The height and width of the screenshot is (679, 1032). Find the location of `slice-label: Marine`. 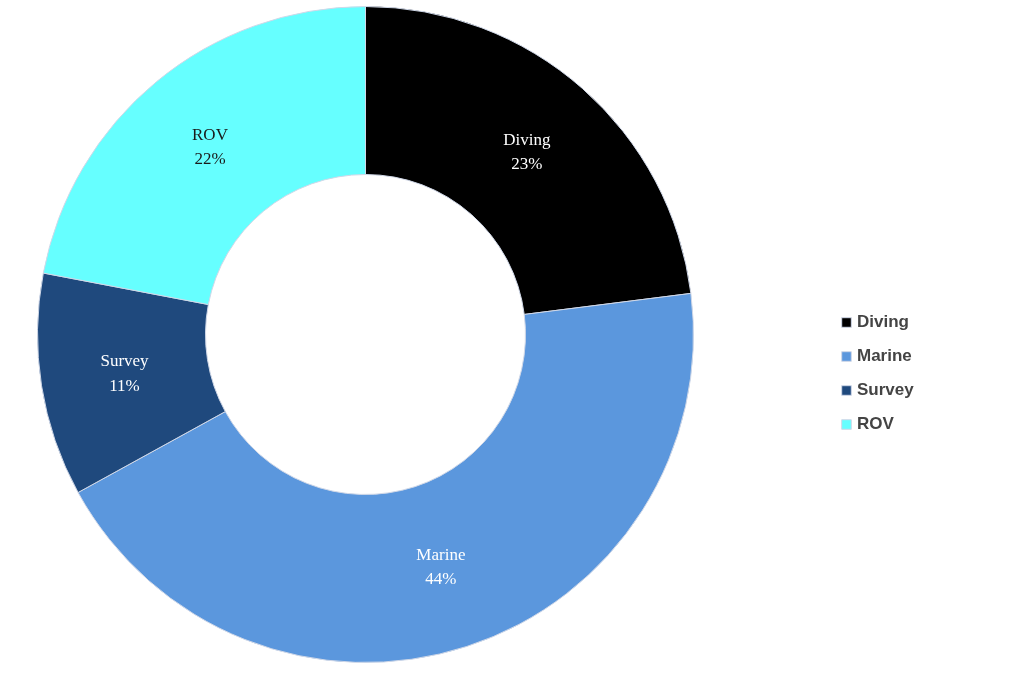

slice-label: Marine is located at coordinates (441, 554).